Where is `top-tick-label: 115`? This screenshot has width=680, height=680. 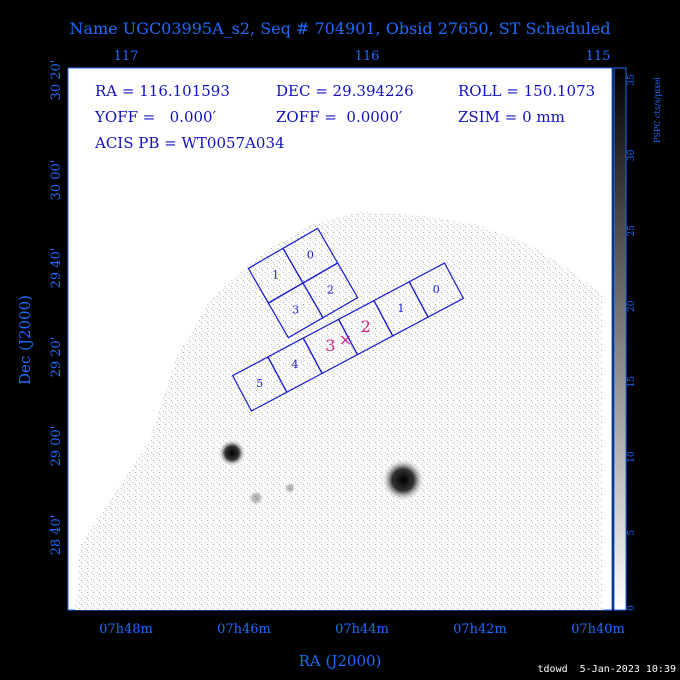 top-tick-label: 115 is located at coordinates (598, 56).